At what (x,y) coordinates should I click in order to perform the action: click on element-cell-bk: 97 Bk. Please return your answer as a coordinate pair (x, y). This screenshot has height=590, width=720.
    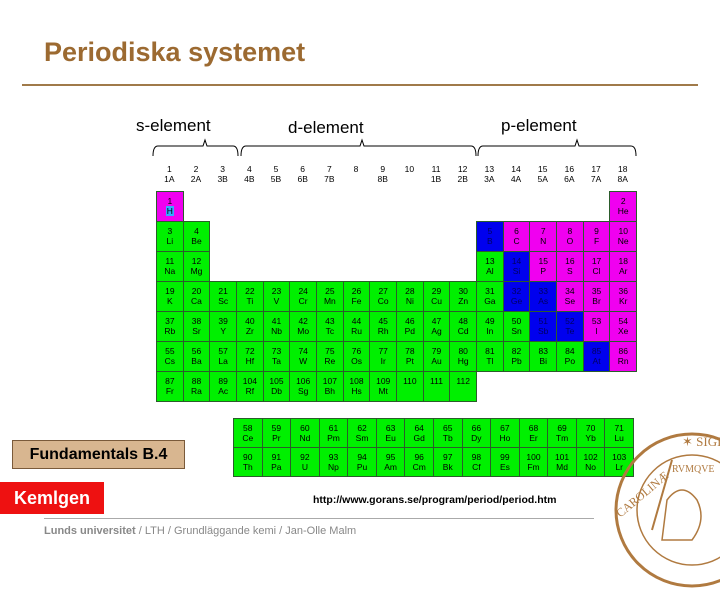
    Looking at the image, I should click on (447, 462).